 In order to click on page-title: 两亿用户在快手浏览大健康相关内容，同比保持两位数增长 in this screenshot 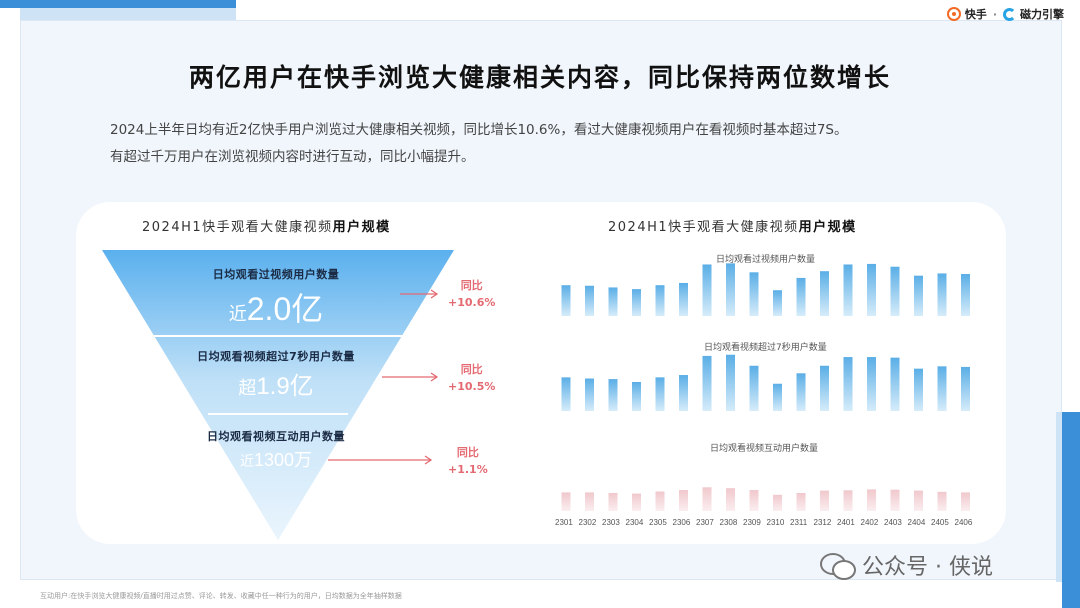, I will do `click(539, 77)`.